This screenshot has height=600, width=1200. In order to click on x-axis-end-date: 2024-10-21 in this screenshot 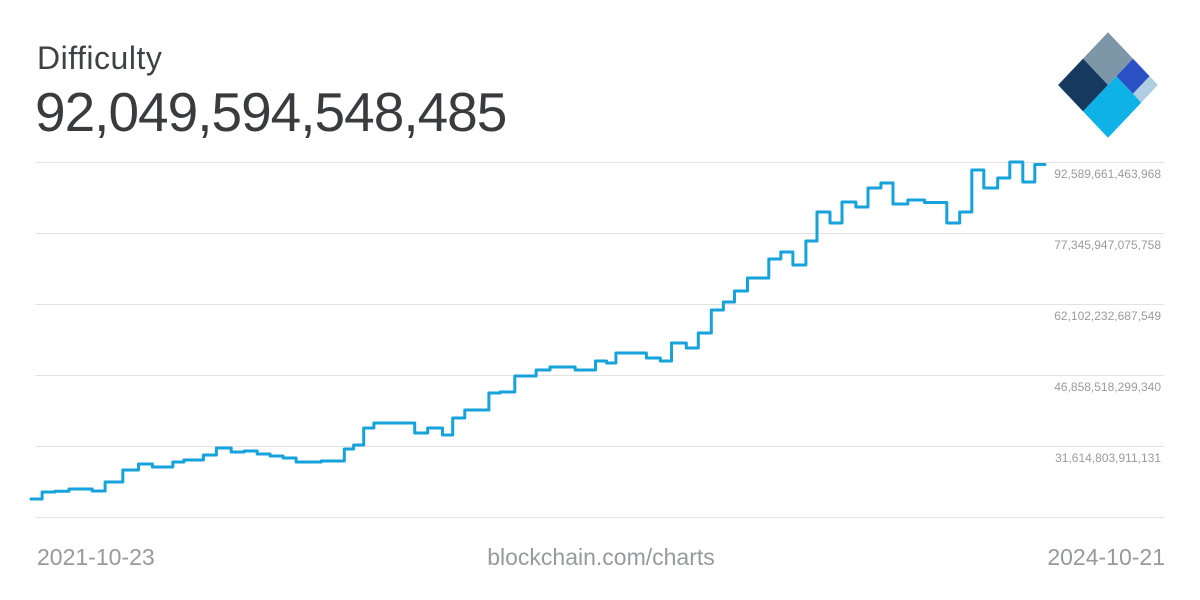, I will do `click(1106, 557)`.